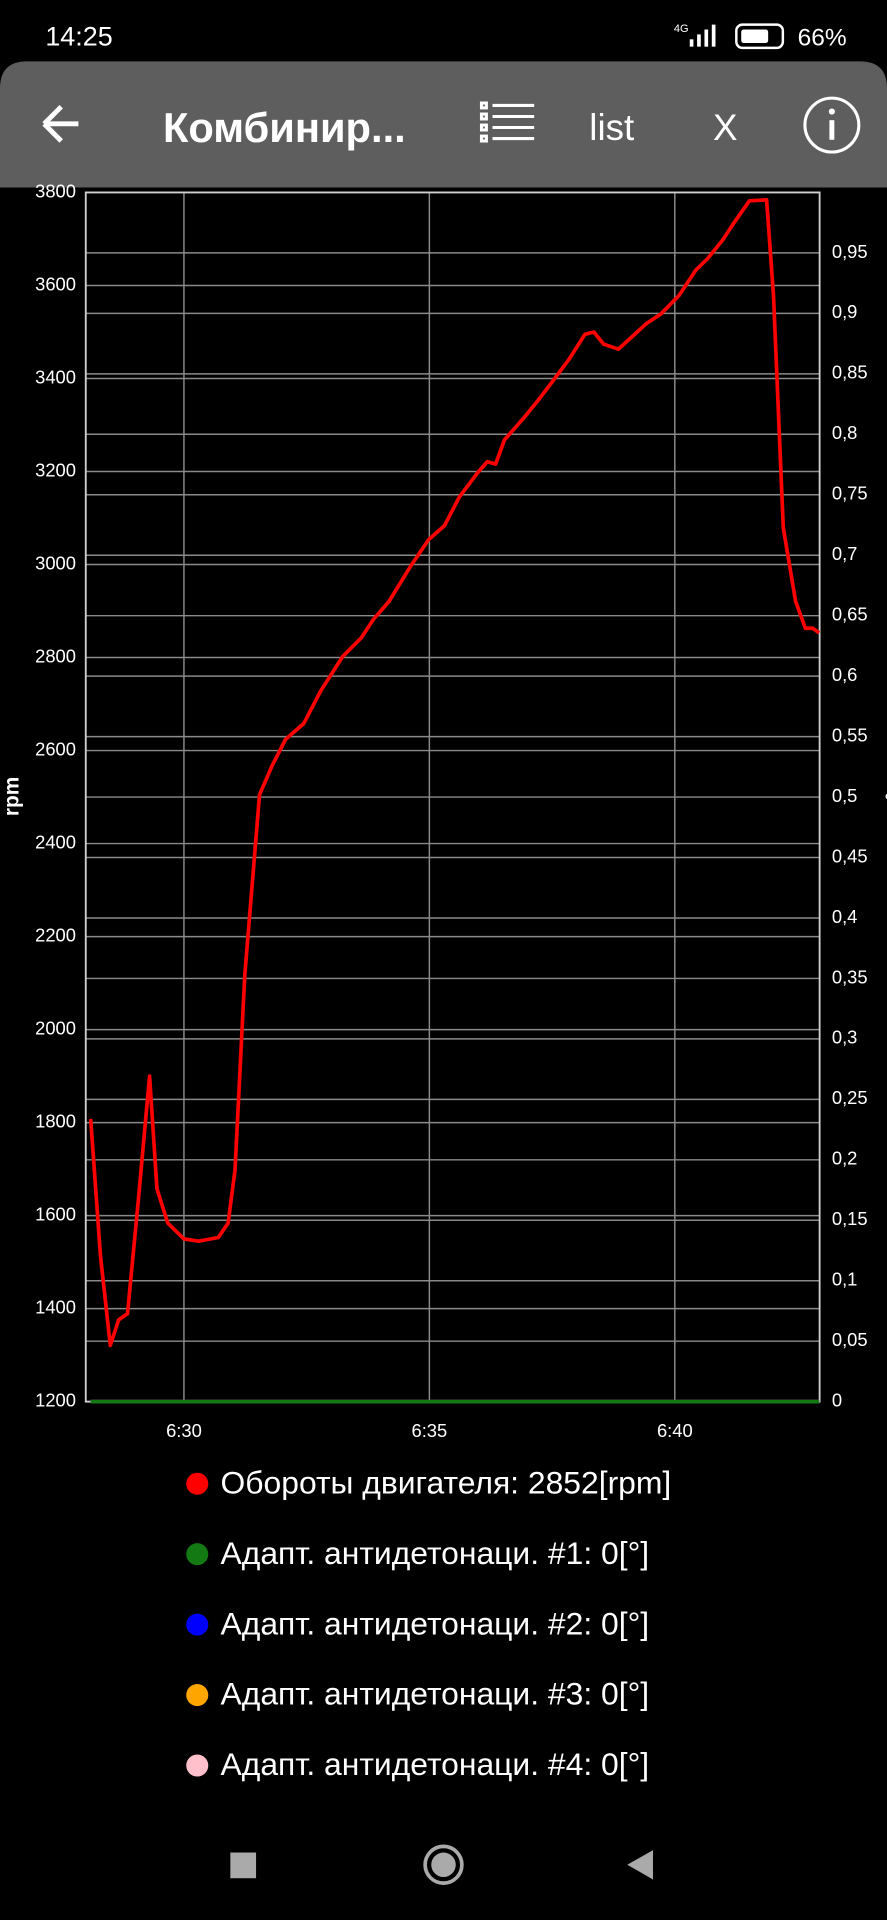 Image resolution: width=887 pixels, height=1920 pixels. I want to click on close-button: X, so click(725, 127).